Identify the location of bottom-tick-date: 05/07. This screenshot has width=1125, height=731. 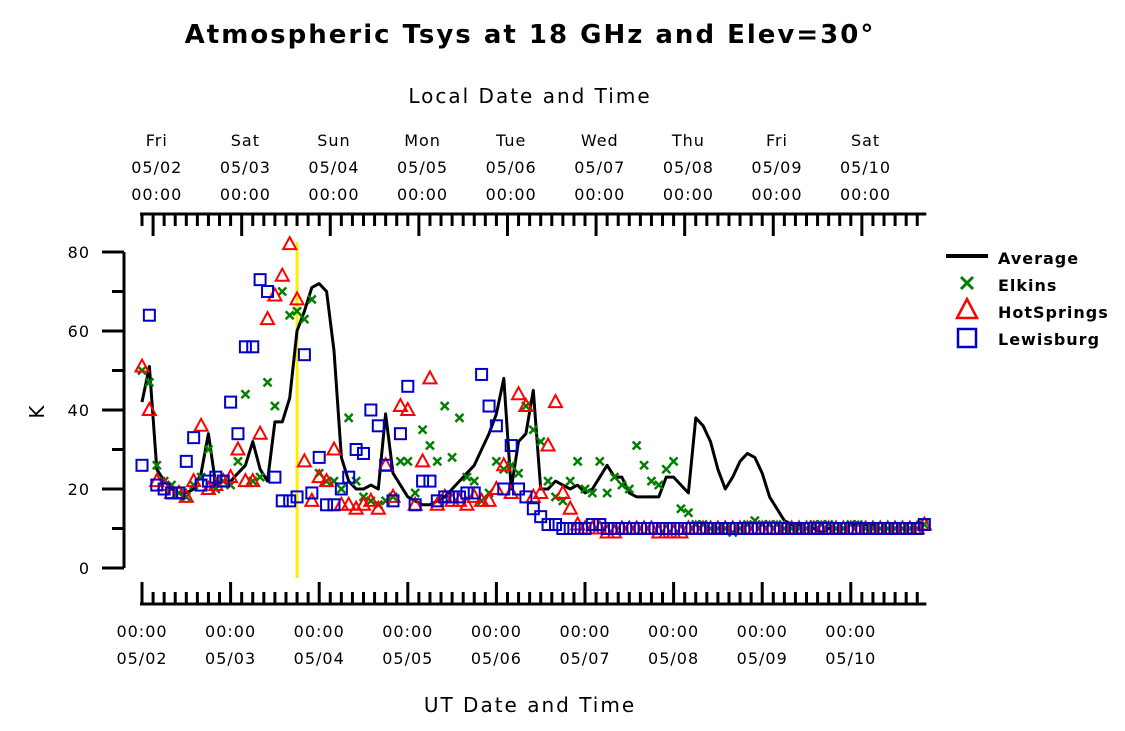
(584, 658).